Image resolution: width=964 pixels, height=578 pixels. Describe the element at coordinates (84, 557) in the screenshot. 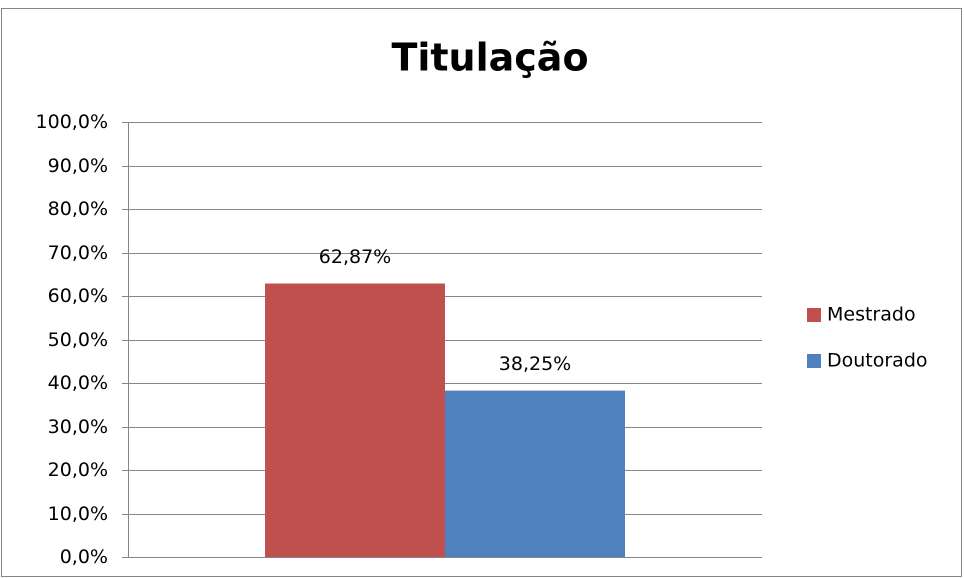

I see `y-tick-label: 0,0%` at that location.